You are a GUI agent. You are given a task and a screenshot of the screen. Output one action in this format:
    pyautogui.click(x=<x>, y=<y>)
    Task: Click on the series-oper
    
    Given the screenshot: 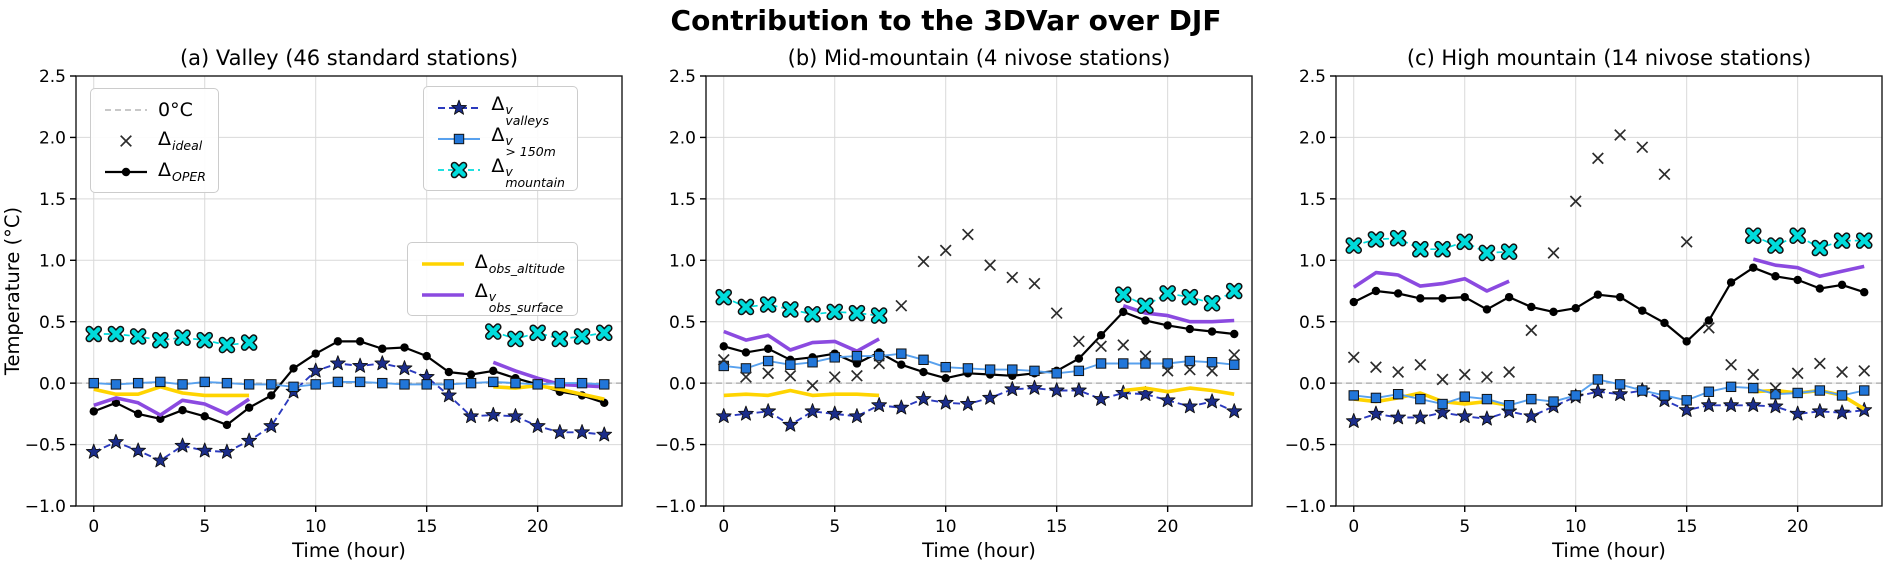 What is the action you would take?
    pyautogui.click(x=1609, y=304)
    